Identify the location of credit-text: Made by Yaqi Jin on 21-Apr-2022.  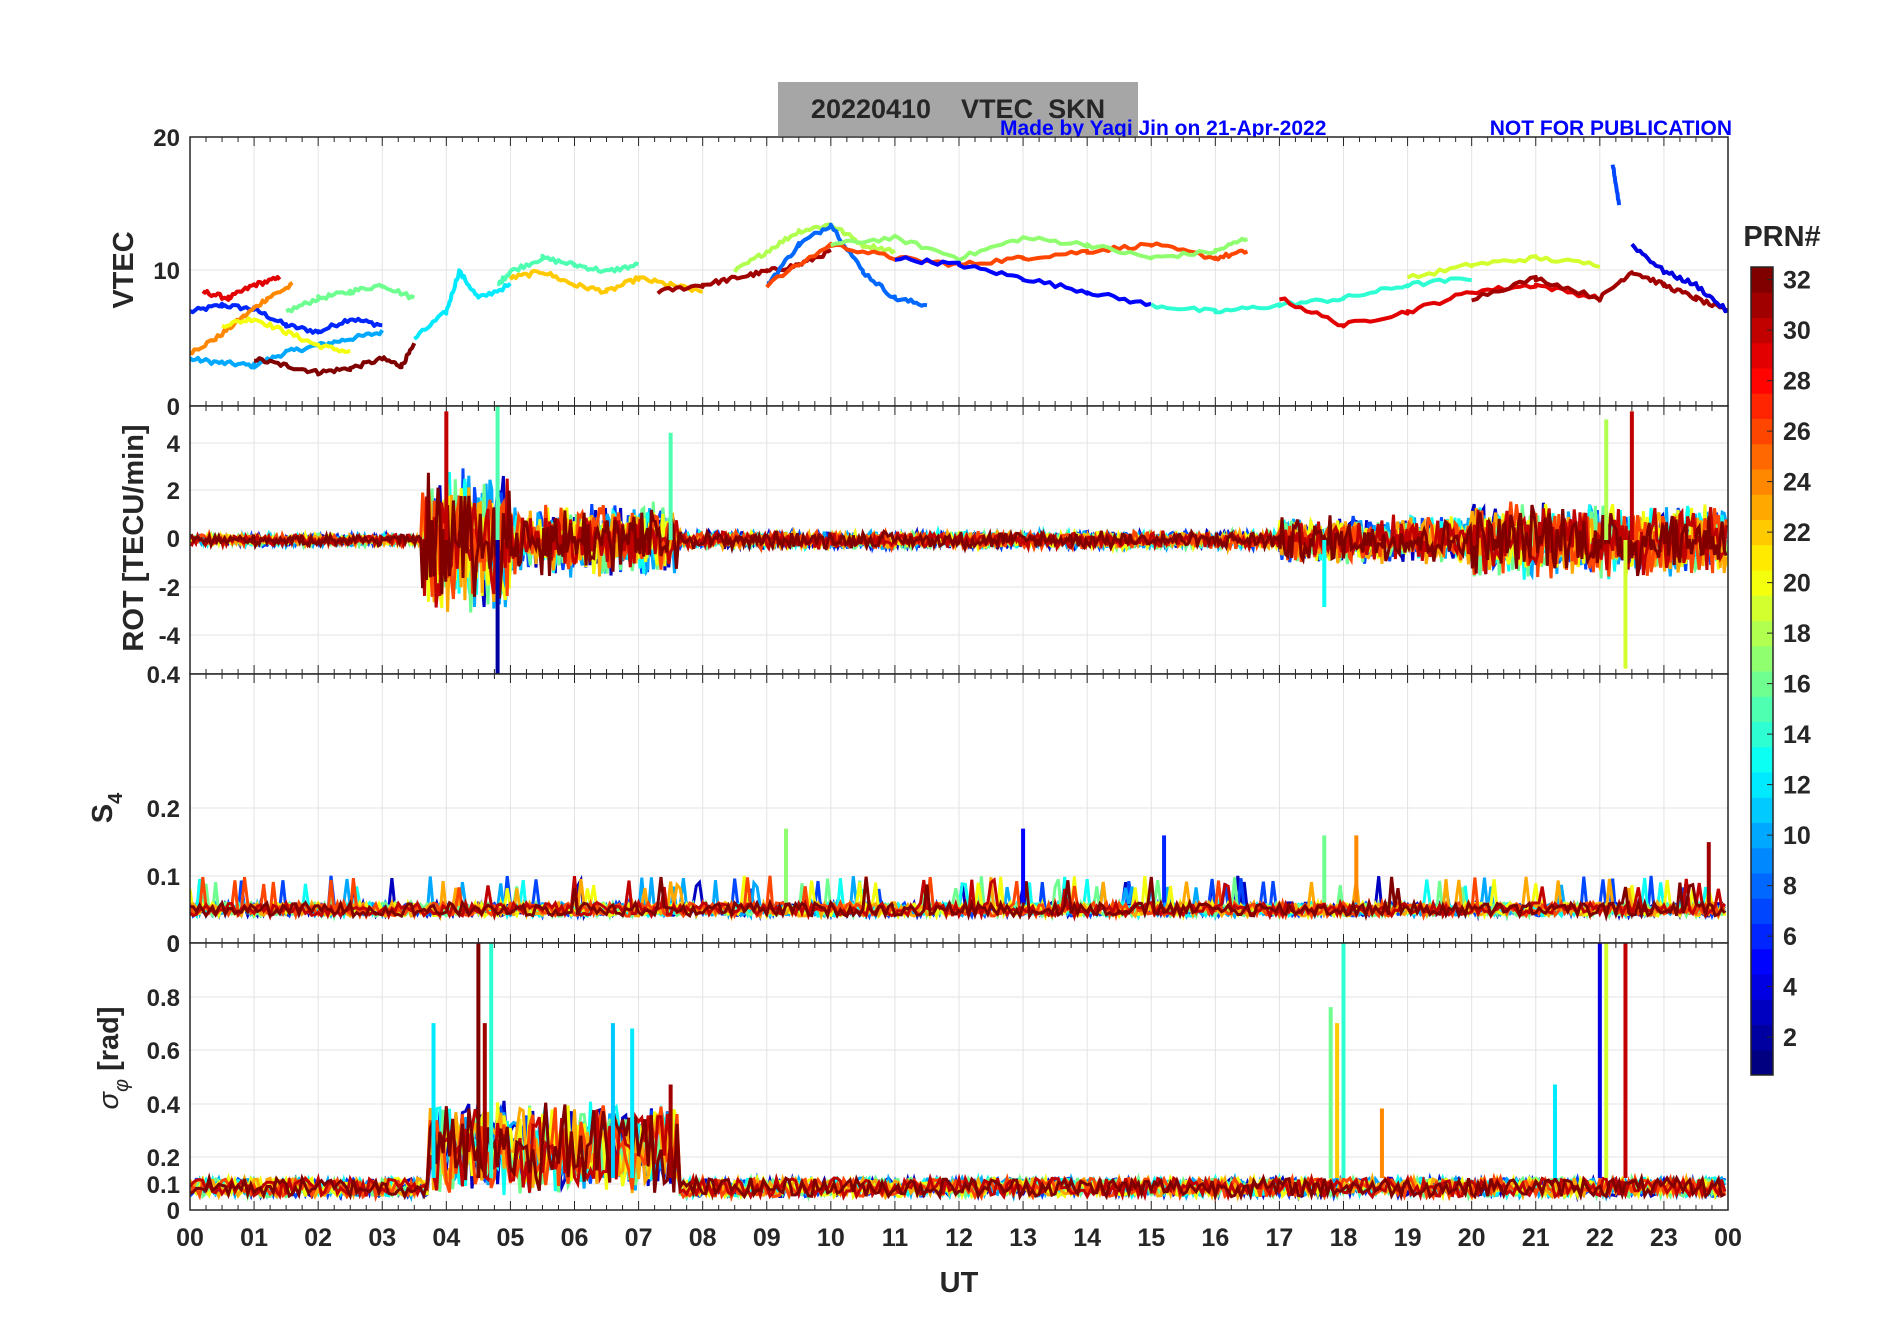
(1163, 128).